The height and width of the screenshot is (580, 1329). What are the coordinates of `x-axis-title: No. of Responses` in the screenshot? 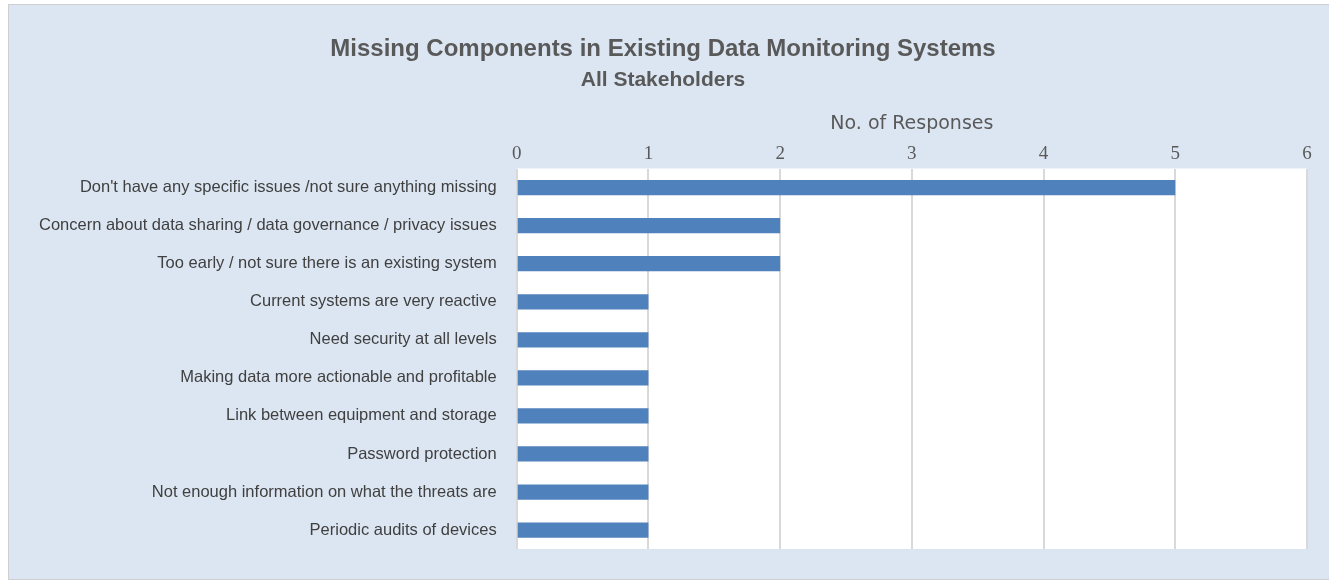 It's located at (912, 122).